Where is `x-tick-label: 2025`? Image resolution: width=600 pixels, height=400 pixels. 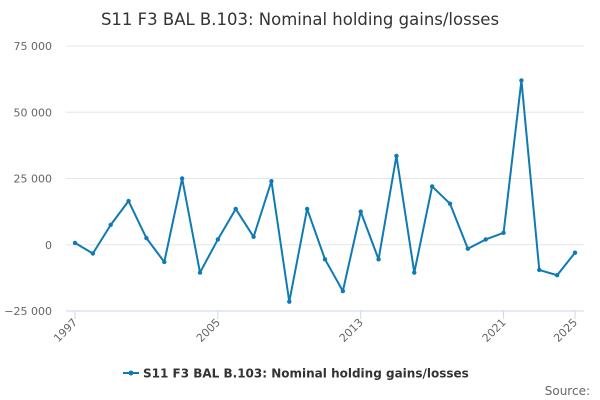 x-tick-label: 2025 is located at coordinates (565, 330).